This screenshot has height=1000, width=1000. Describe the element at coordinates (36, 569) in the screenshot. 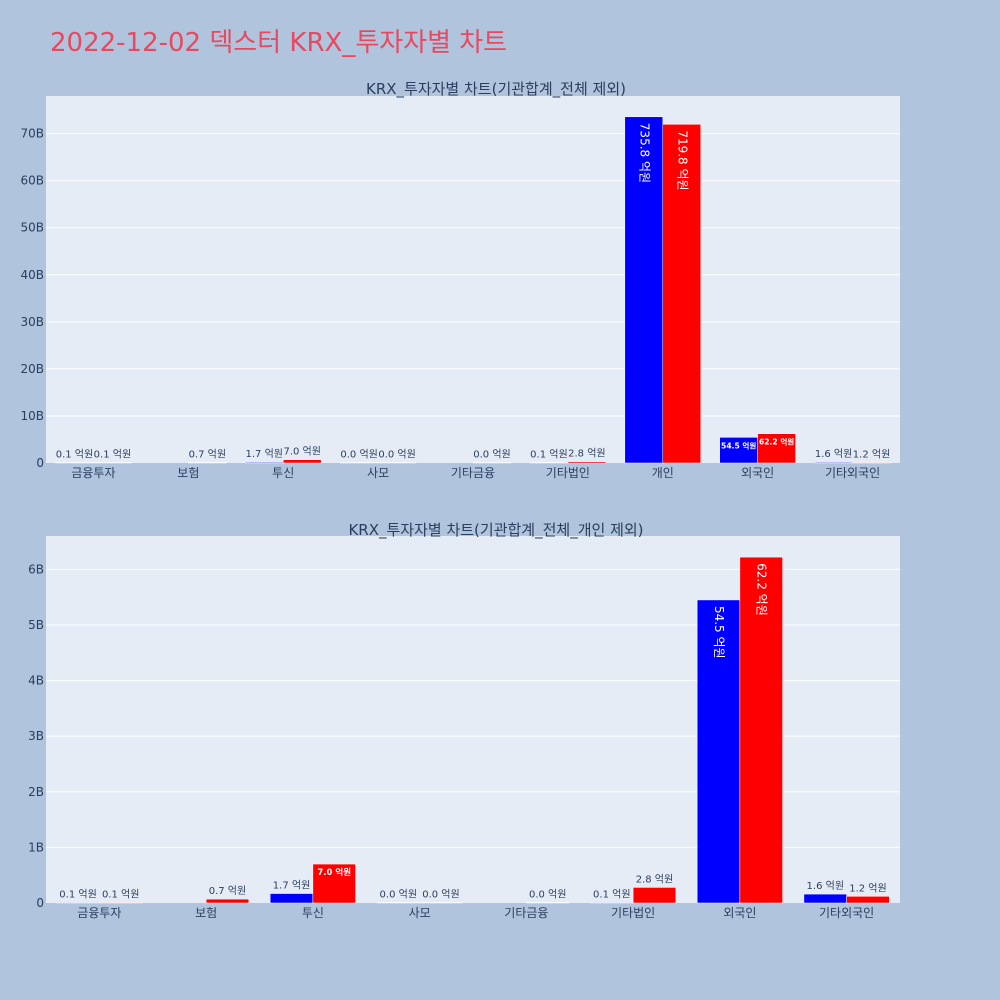

I see `y-tick-label: 6B` at that location.